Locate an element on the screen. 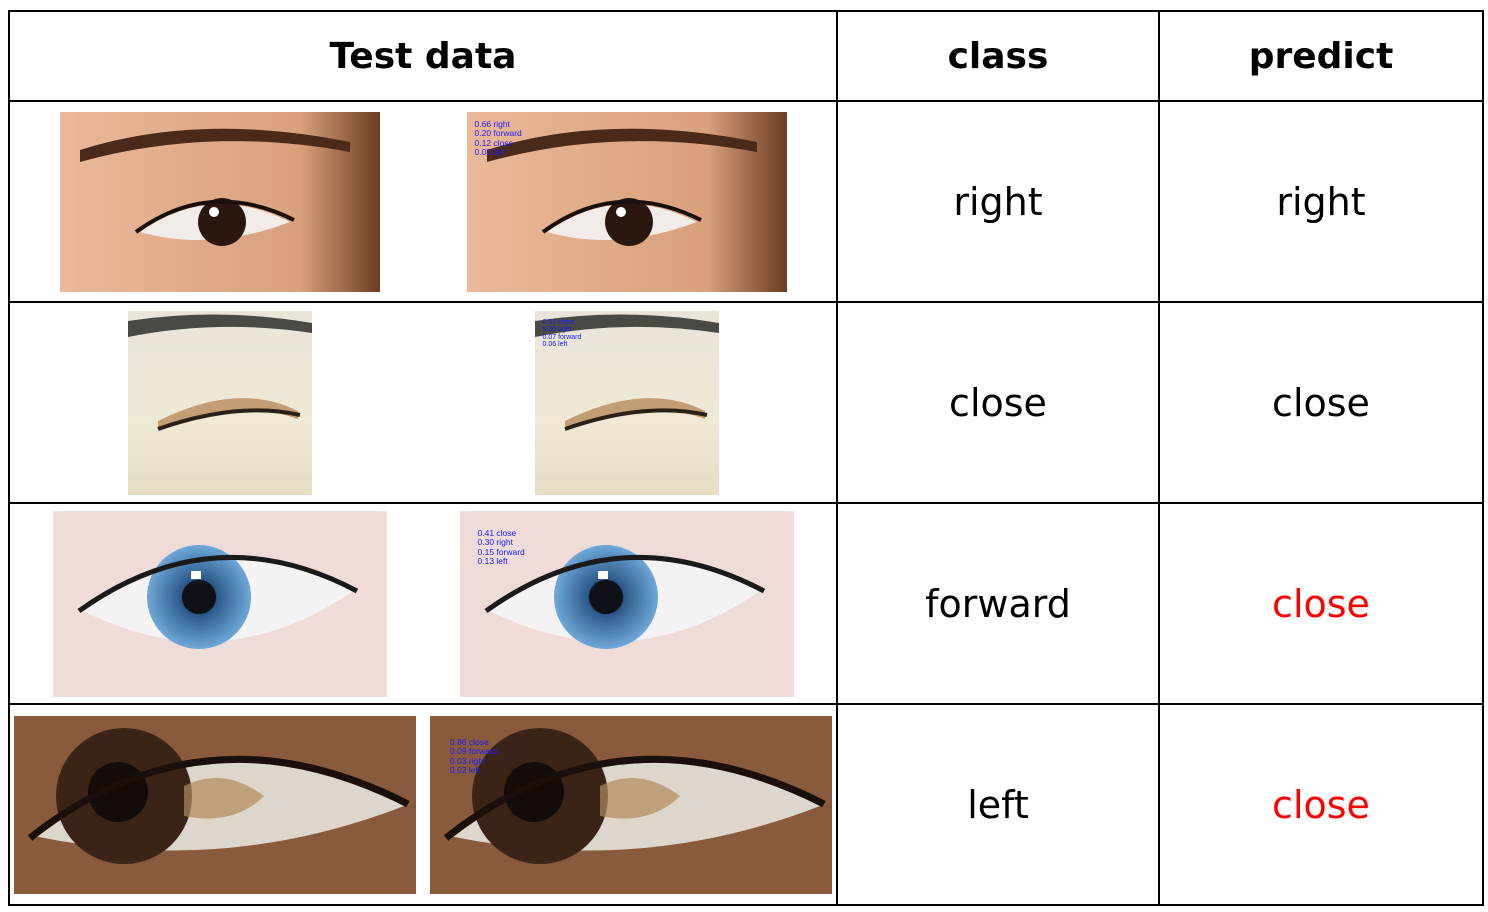  header-class: class is located at coordinates (998, 56).